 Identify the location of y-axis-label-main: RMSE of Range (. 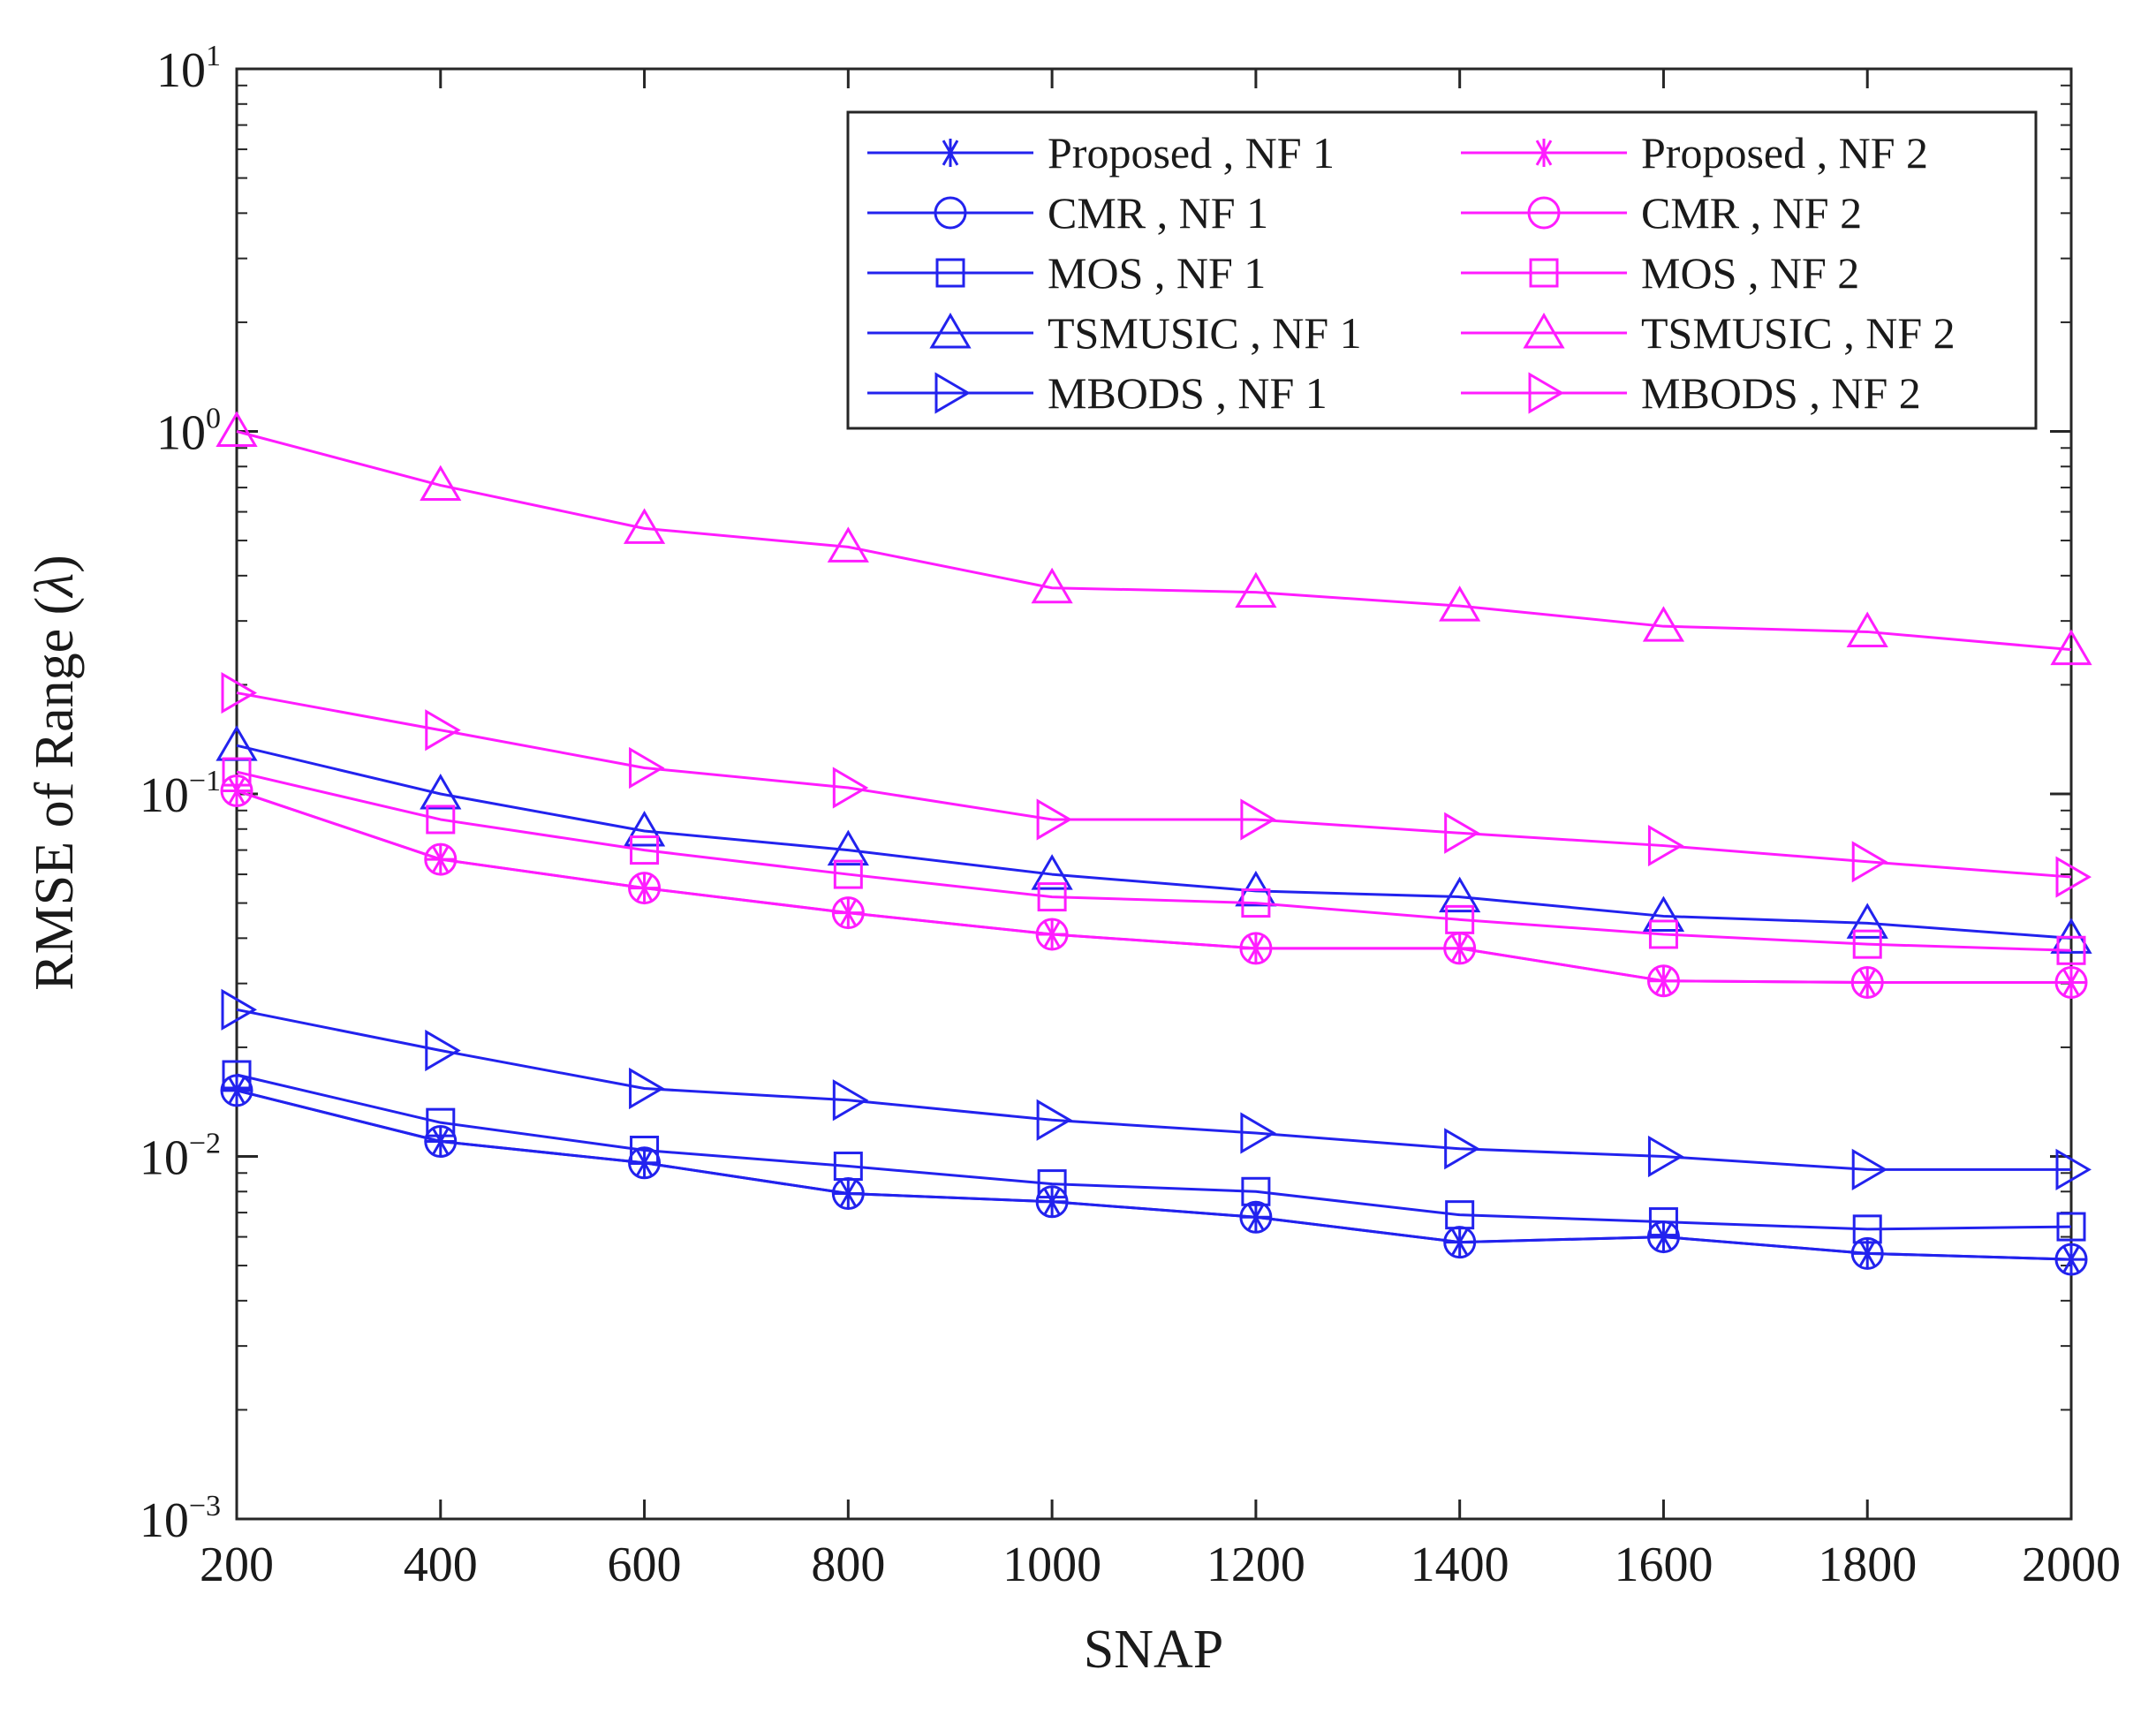
(55, 794).